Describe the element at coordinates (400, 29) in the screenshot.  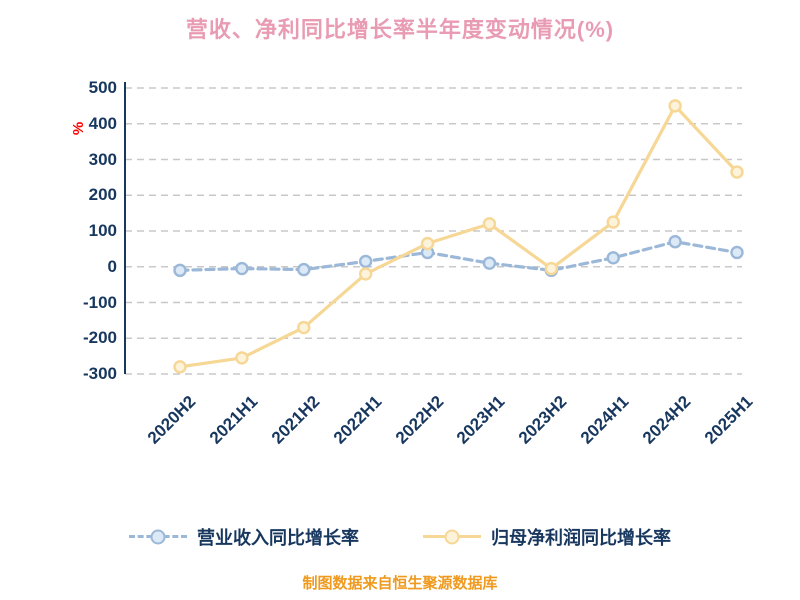
I see `chart-title: 营收、净利同比增长率半年度变动情况(%)` at that location.